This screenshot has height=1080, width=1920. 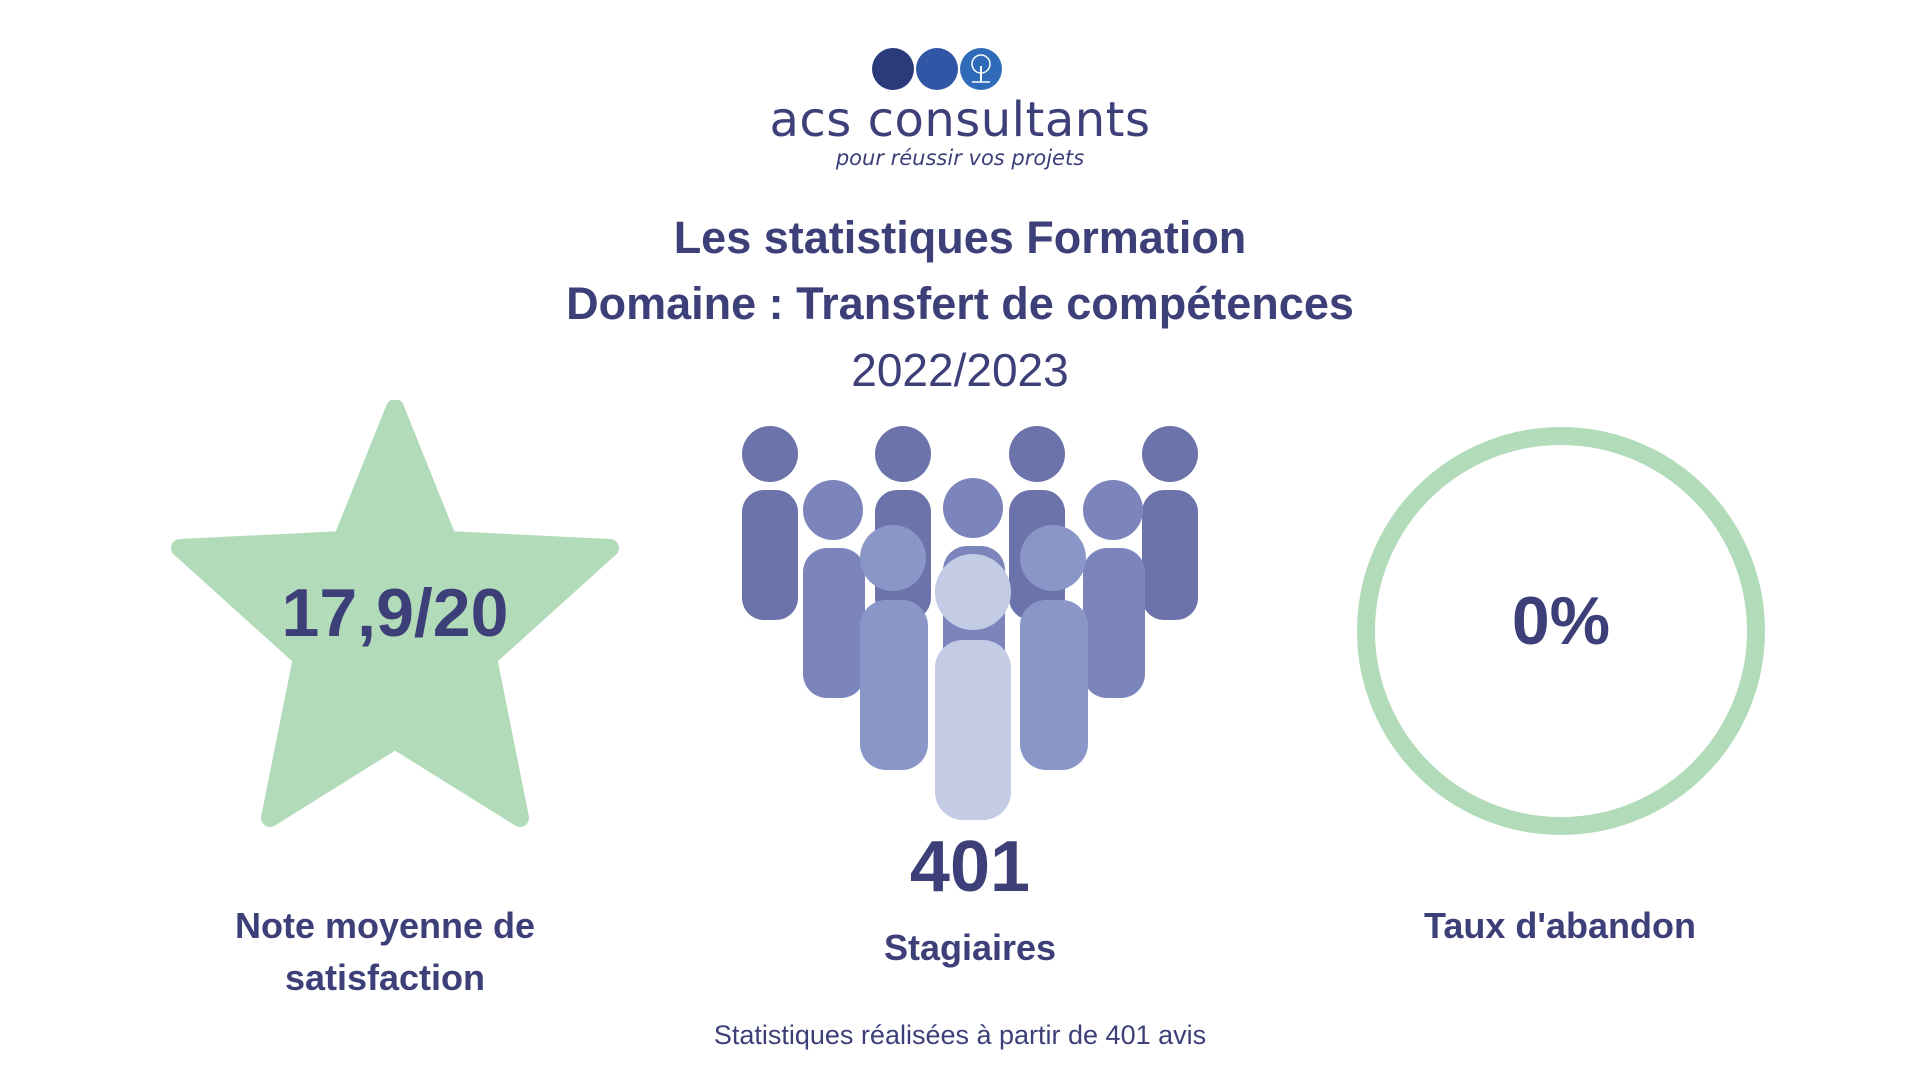 I want to click on year-label: 2022/2023, so click(x=960, y=370).